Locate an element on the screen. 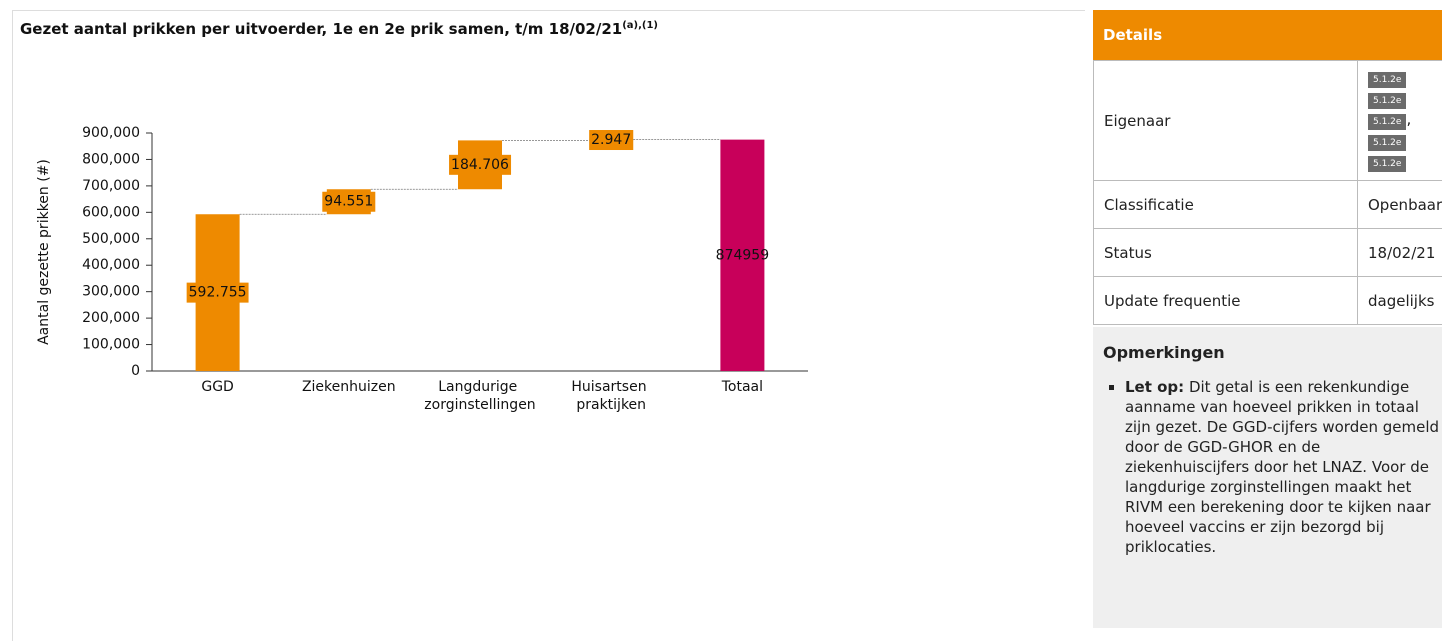 This screenshot has width=1442, height=641. x-tick-label: GGD is located at coordinates (217, 387).